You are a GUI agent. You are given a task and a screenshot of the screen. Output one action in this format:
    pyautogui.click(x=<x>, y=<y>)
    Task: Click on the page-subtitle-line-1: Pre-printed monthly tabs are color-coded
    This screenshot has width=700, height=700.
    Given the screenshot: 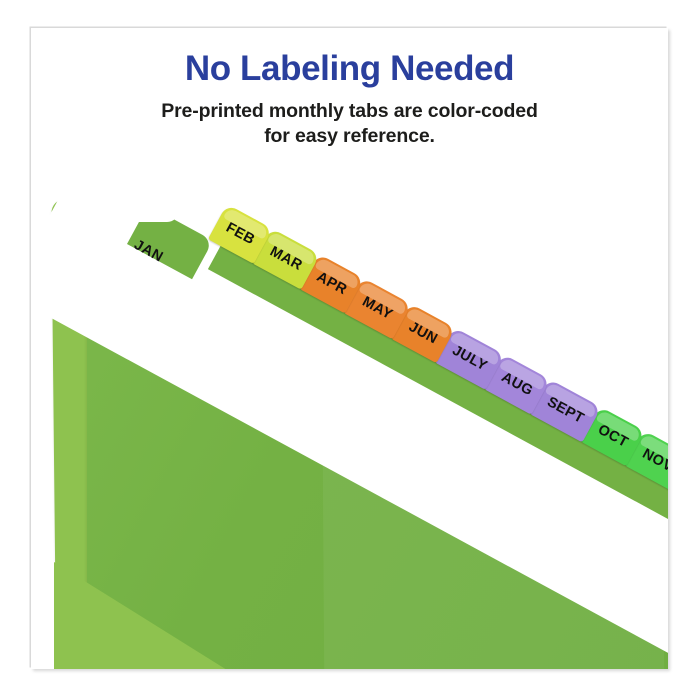 What is the action you would take?
    pyautogui.click(x=349, y=110)
    